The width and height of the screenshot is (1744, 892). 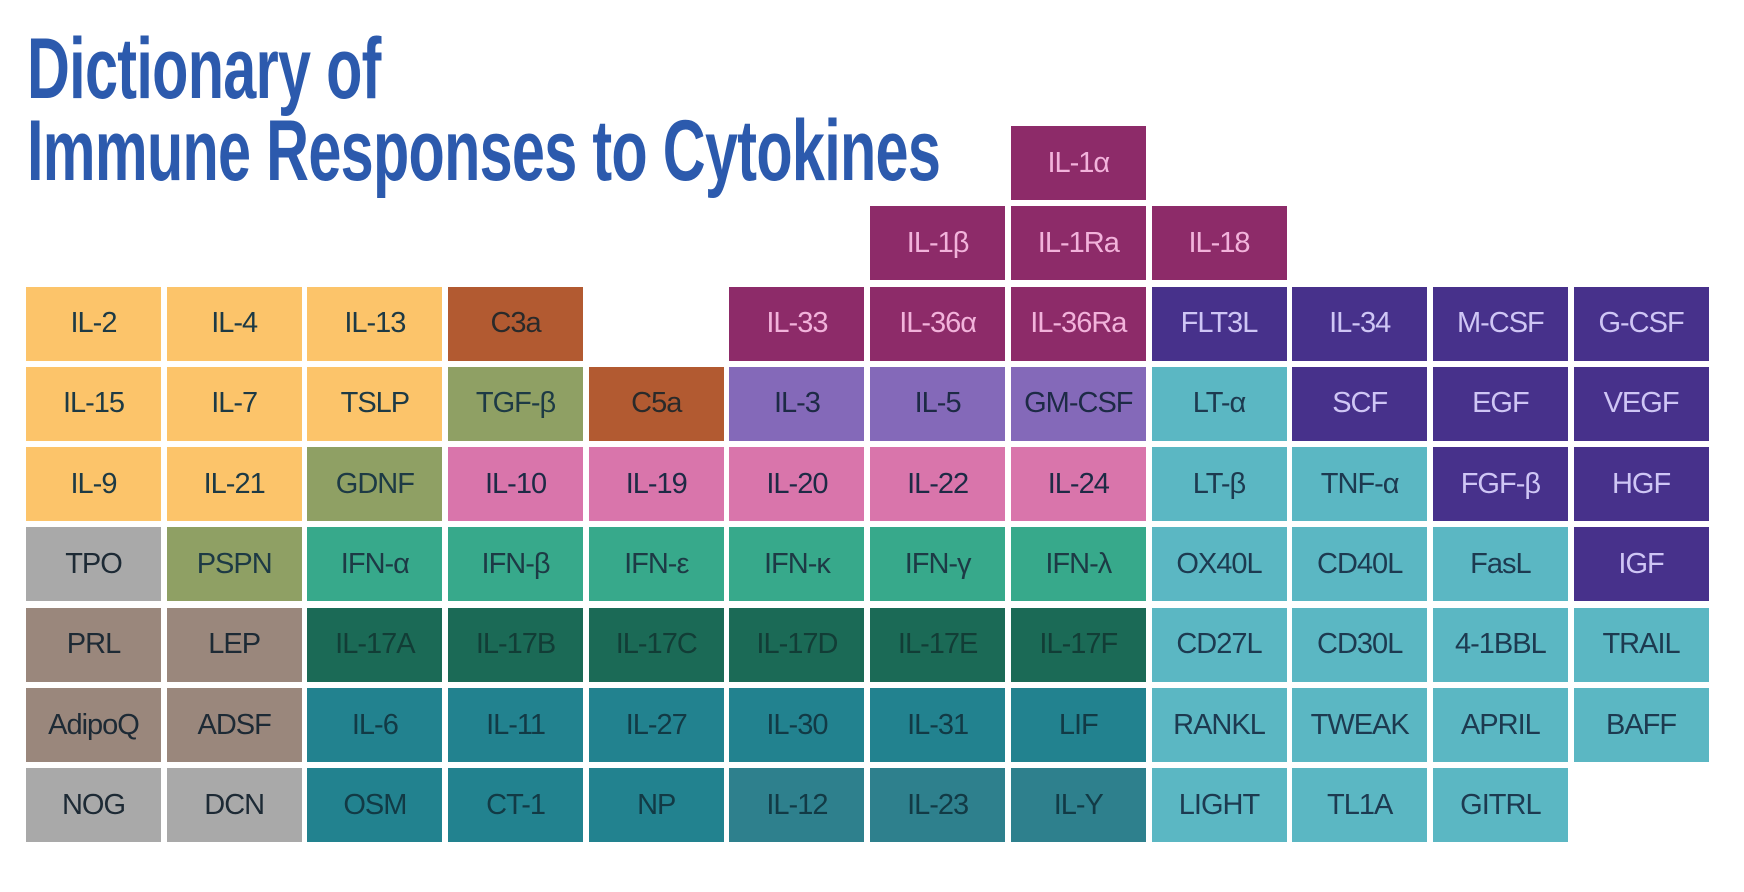 I want to click on cytokine-cell-il-12: IL-12, so click(x=797, y=805).